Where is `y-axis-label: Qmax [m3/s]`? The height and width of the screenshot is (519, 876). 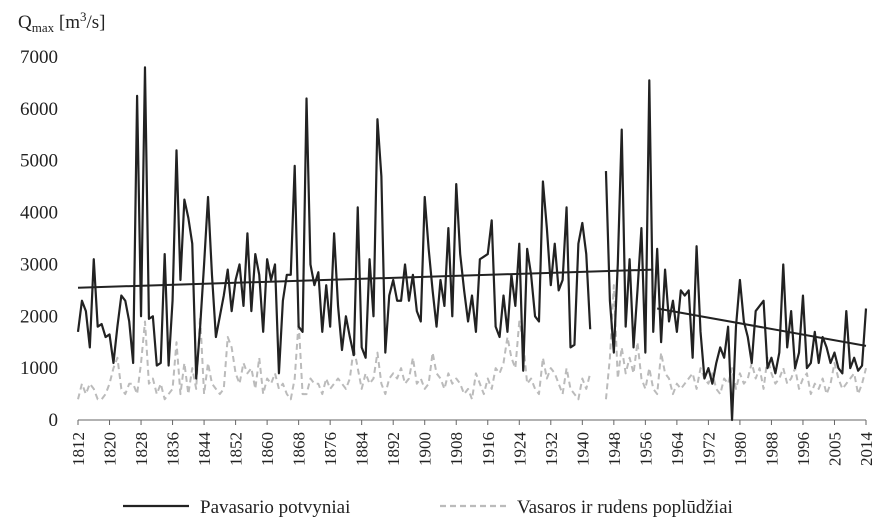
y-axis-label: Qmax [m3/s] is located at coordinates (61, 22).